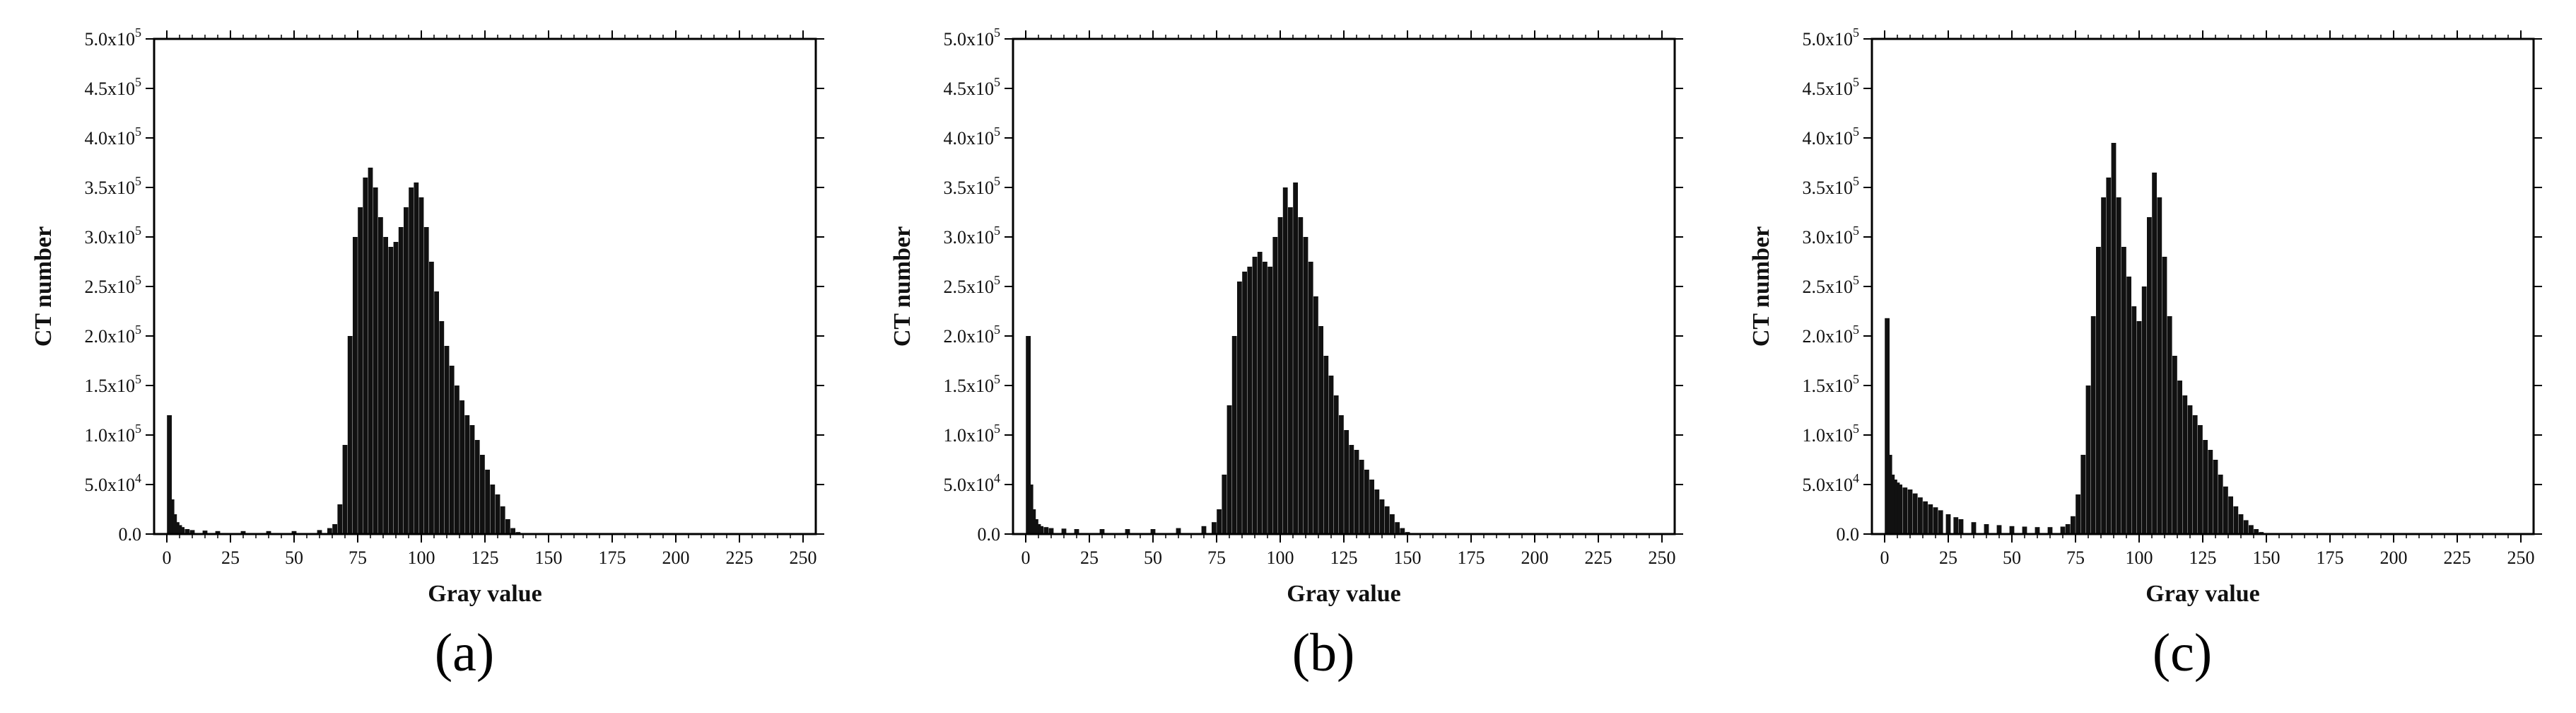 The width and height of the screenshot is (2576, 713). Describe the element at coordinates (2457, 557) in the screenshot. I see `x-tick-label: 225` at that location.